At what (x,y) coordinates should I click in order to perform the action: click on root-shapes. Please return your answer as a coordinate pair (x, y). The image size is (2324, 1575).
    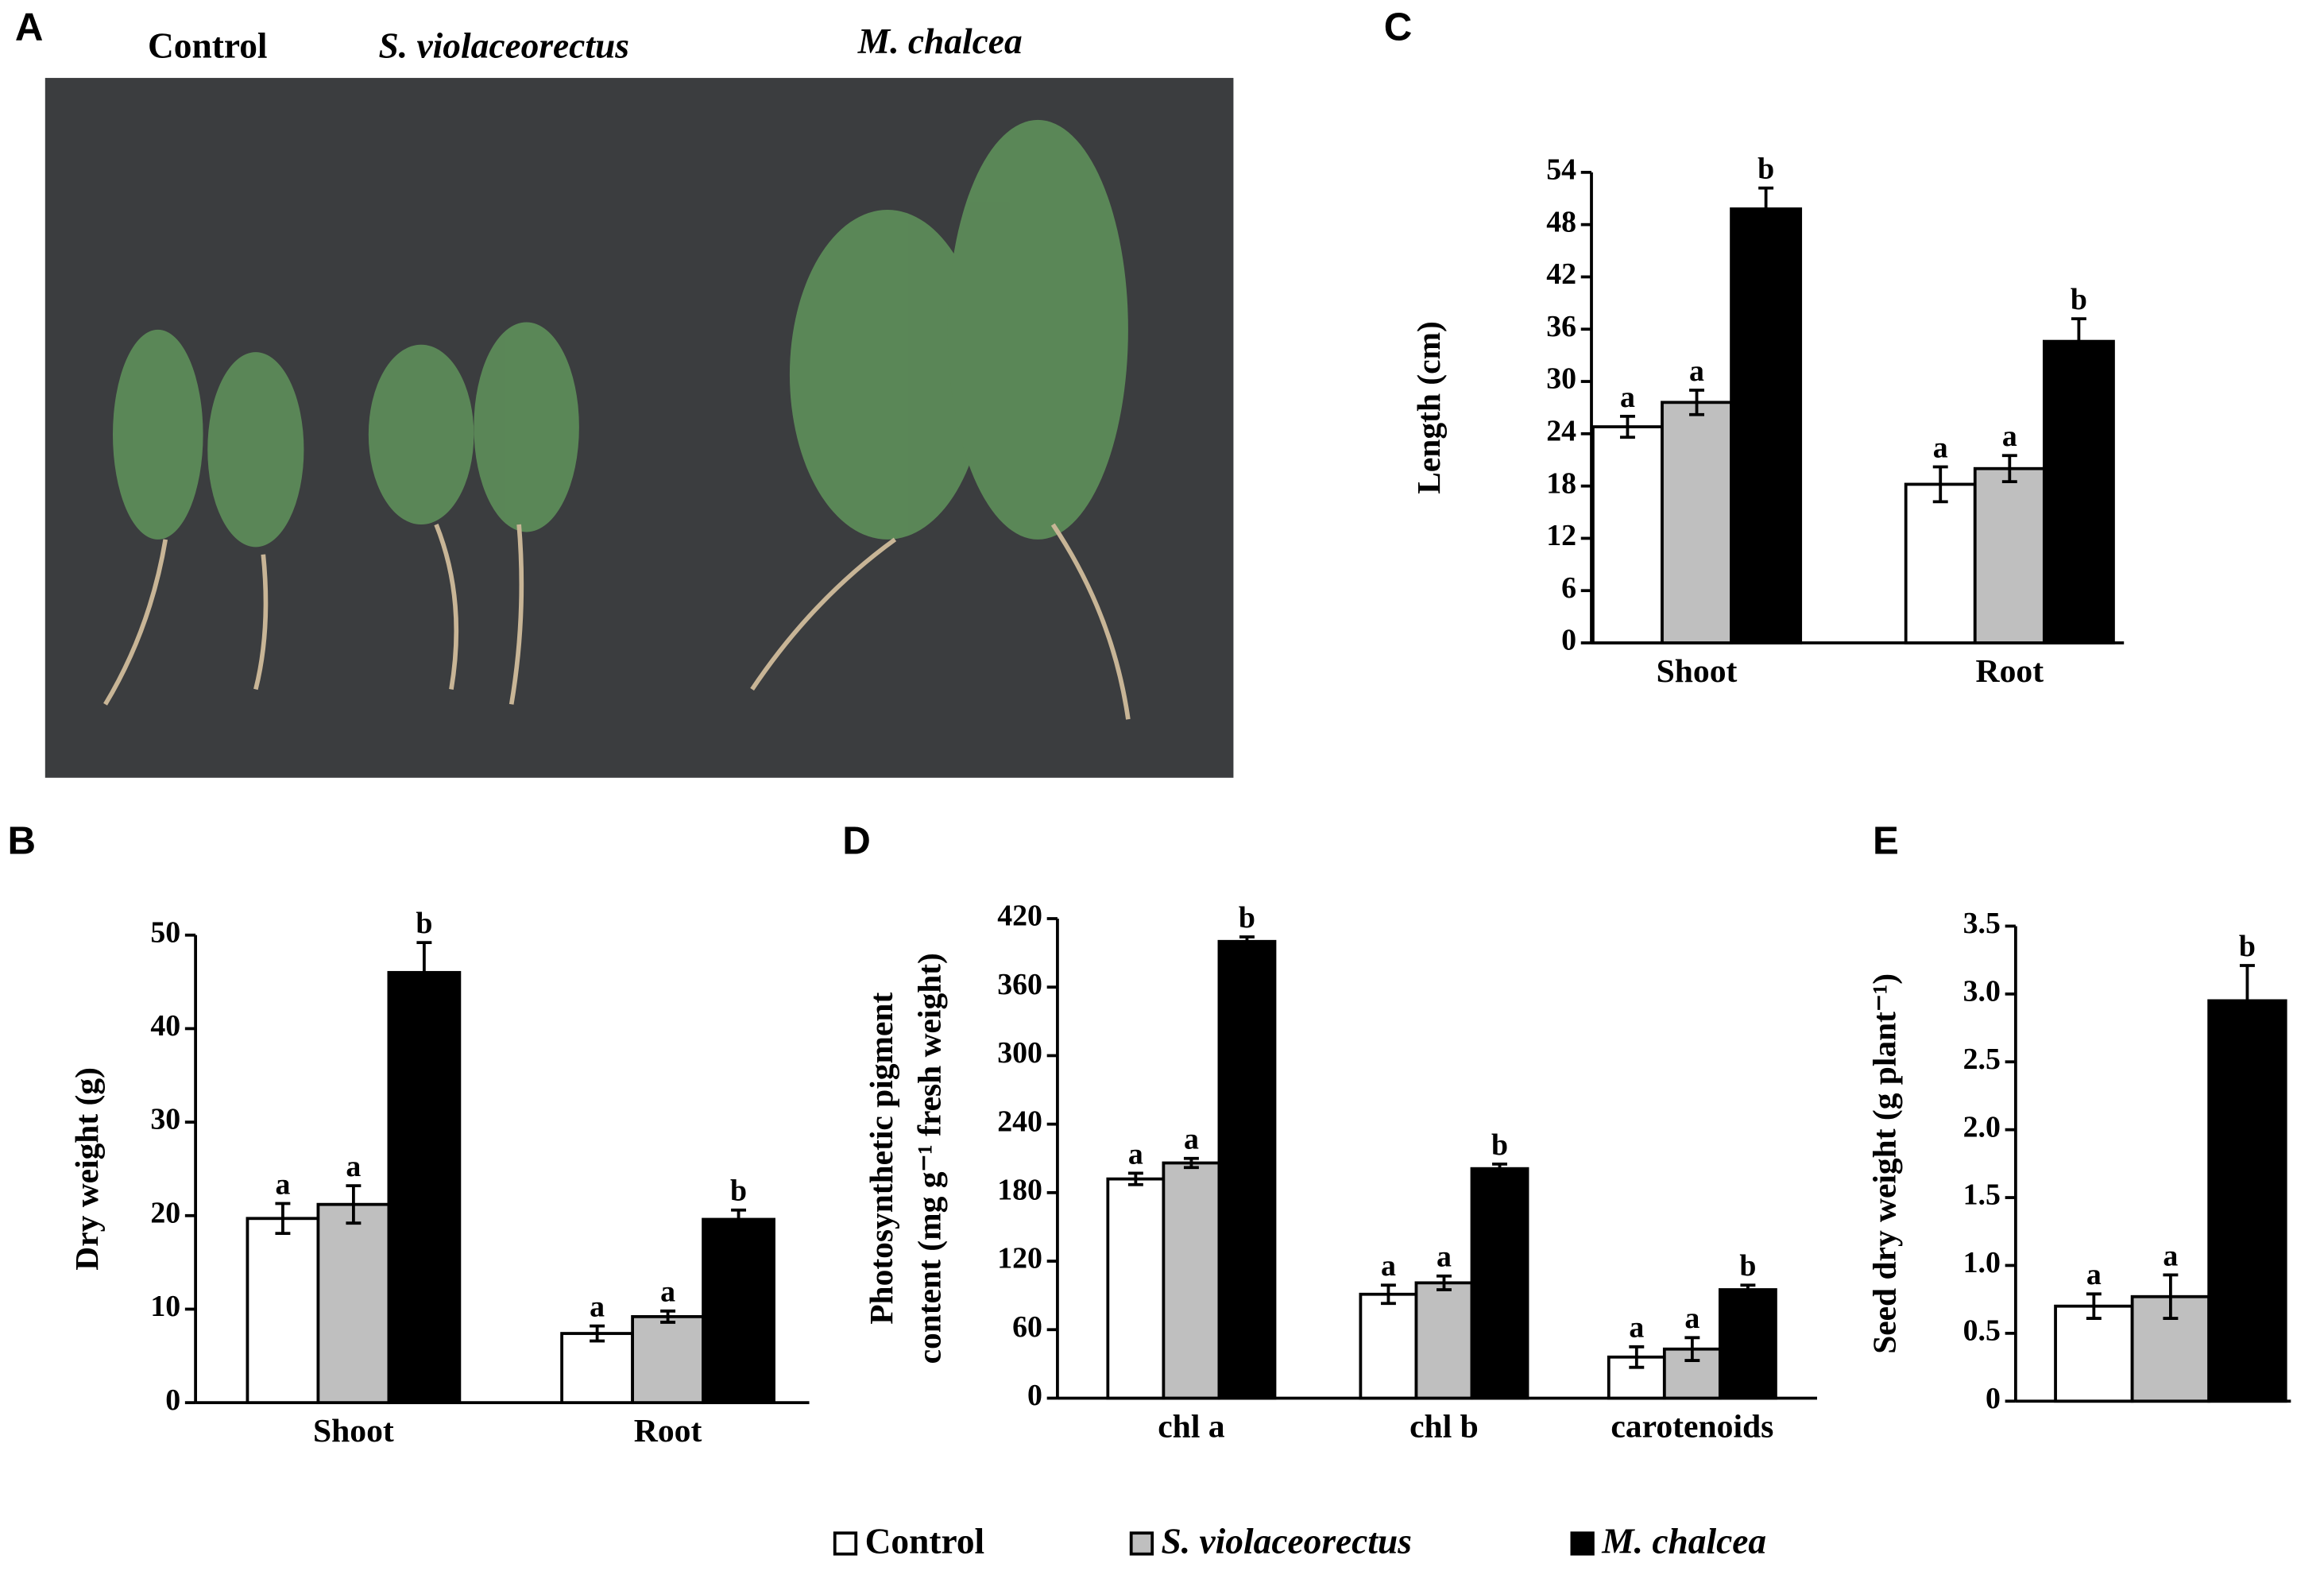
    Looking at the image, I should click on (617, 622).